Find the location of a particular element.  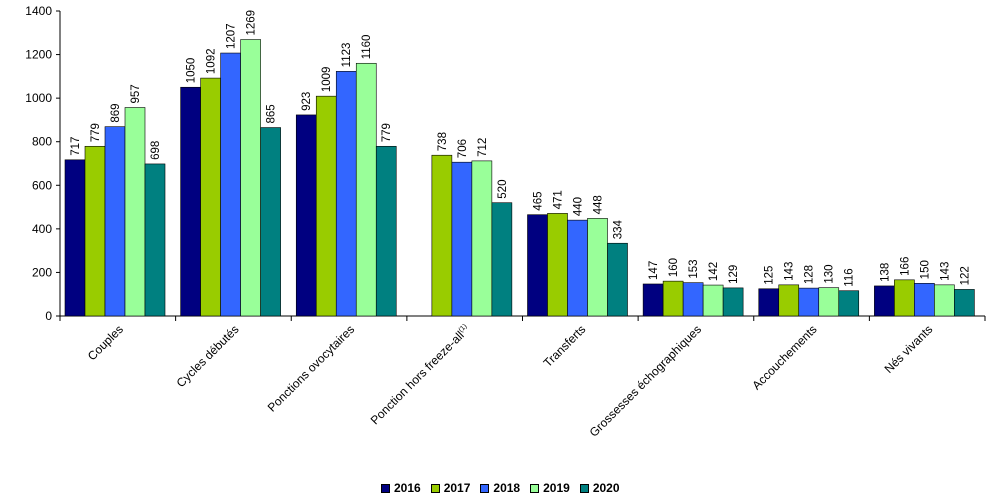

data-label: 520 is located at coordinates (503, 189).